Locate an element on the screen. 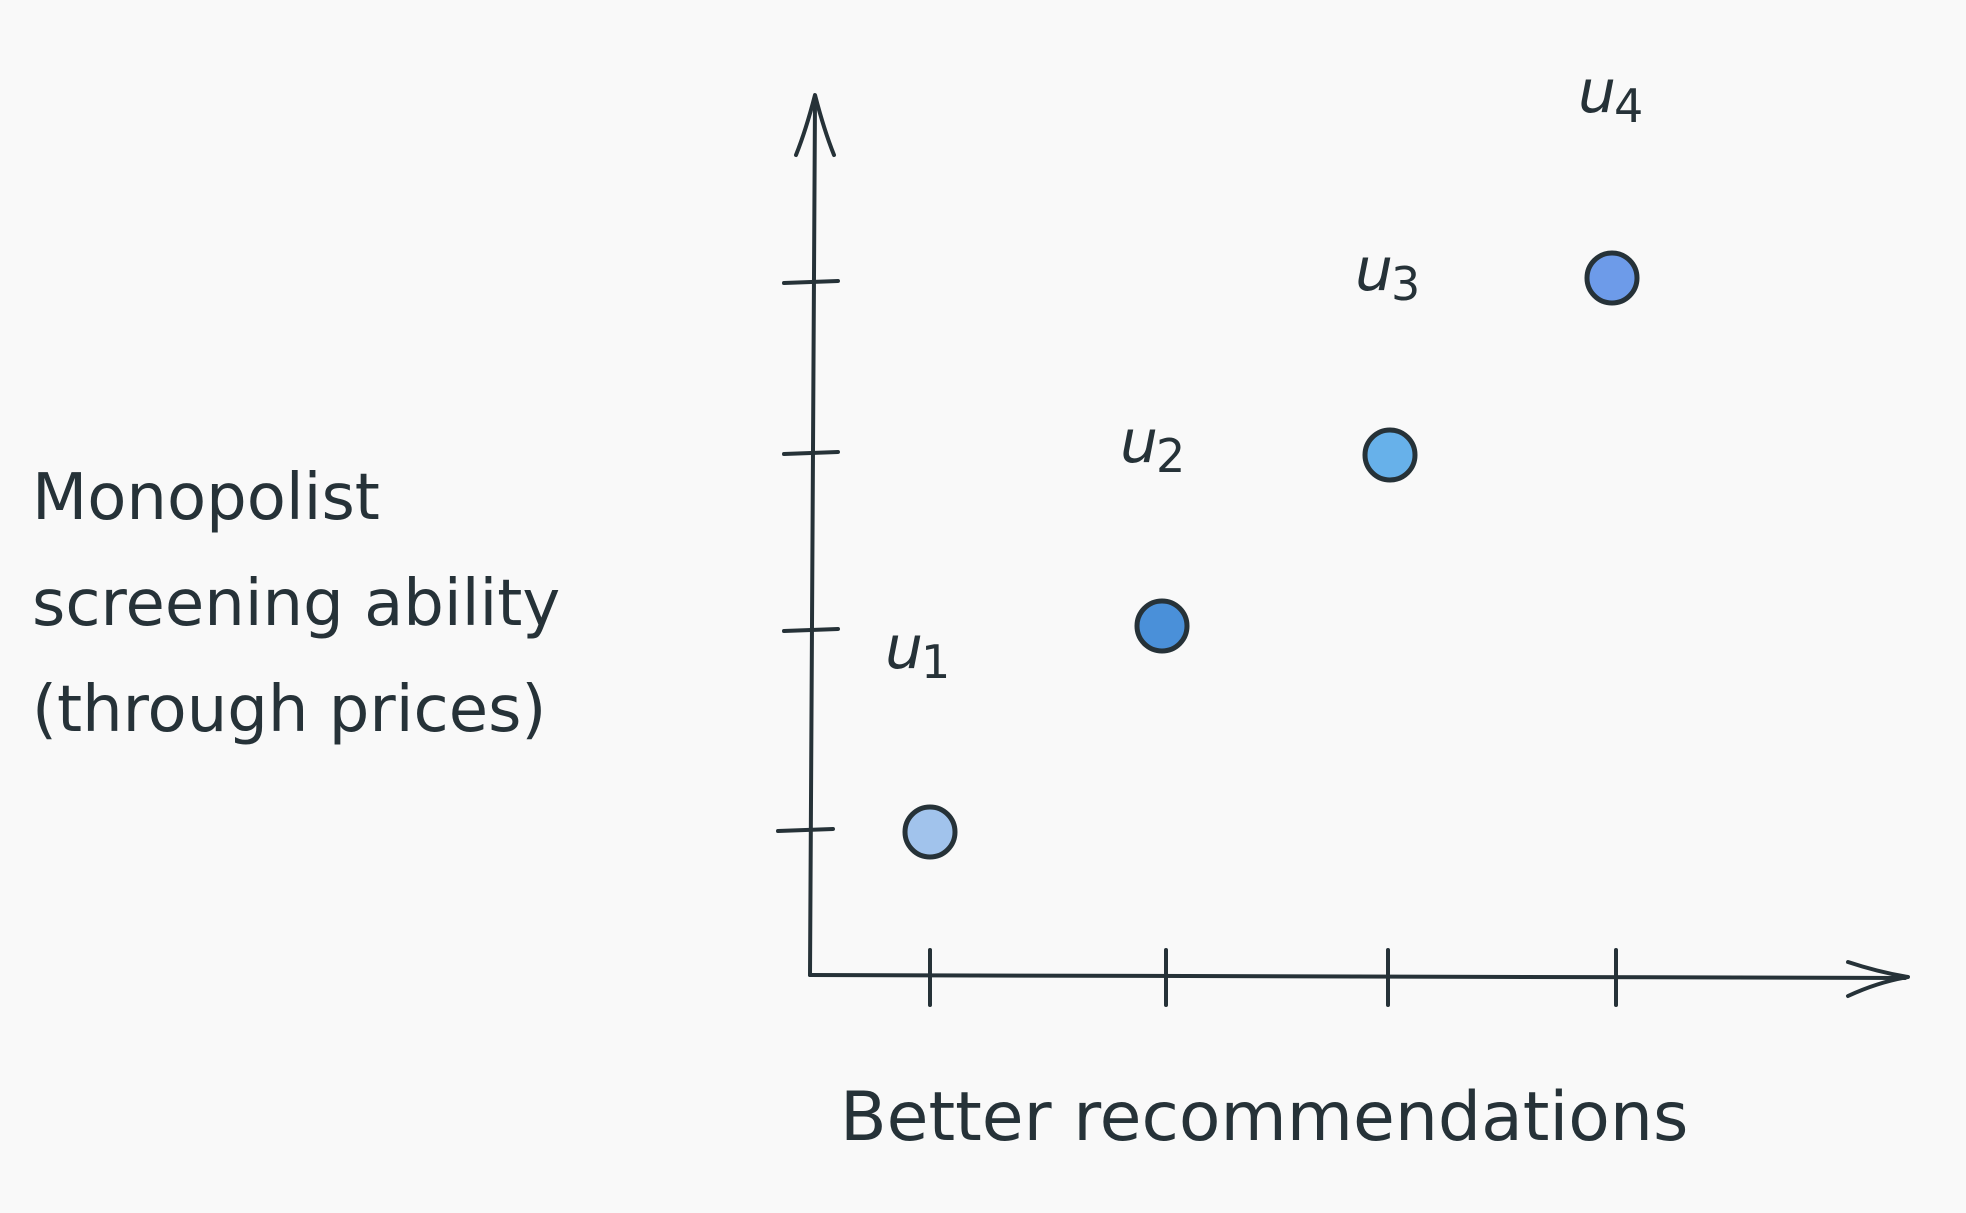 The height and width of the screenshot is (1213, 1966). point-label-u4: u4 is located at coordinates (1610, 95).